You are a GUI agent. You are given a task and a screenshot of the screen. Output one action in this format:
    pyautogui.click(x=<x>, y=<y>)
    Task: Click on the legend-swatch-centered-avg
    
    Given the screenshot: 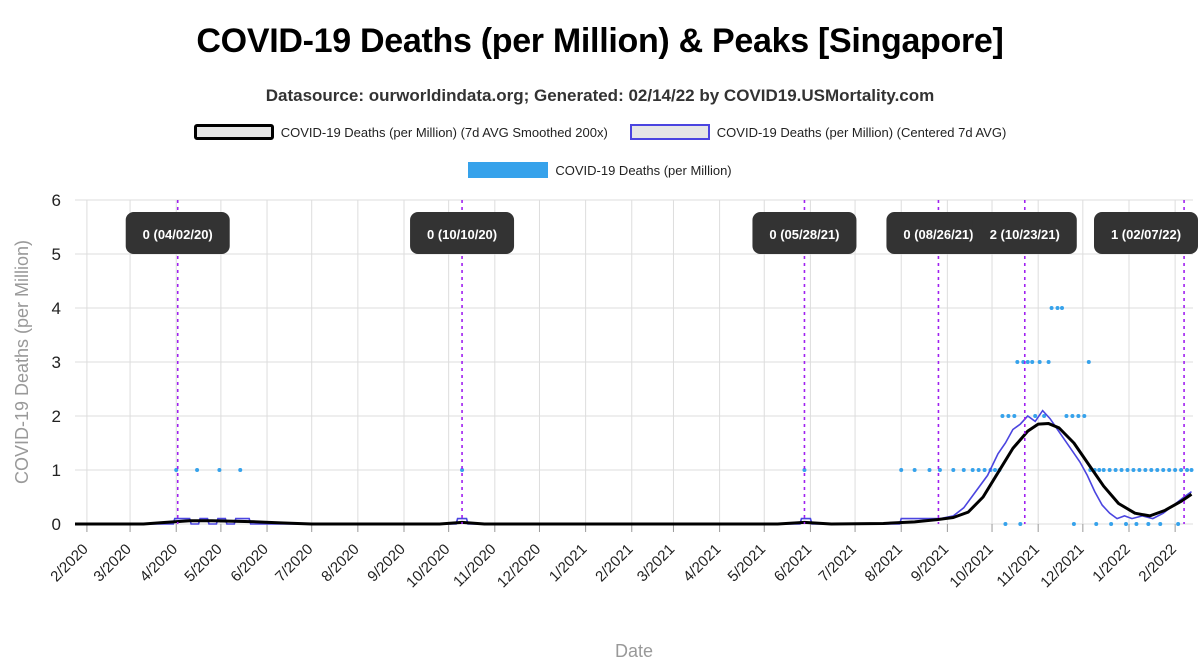 What is the action you would take?
    pyautogui.click(x=669, y=132)
    